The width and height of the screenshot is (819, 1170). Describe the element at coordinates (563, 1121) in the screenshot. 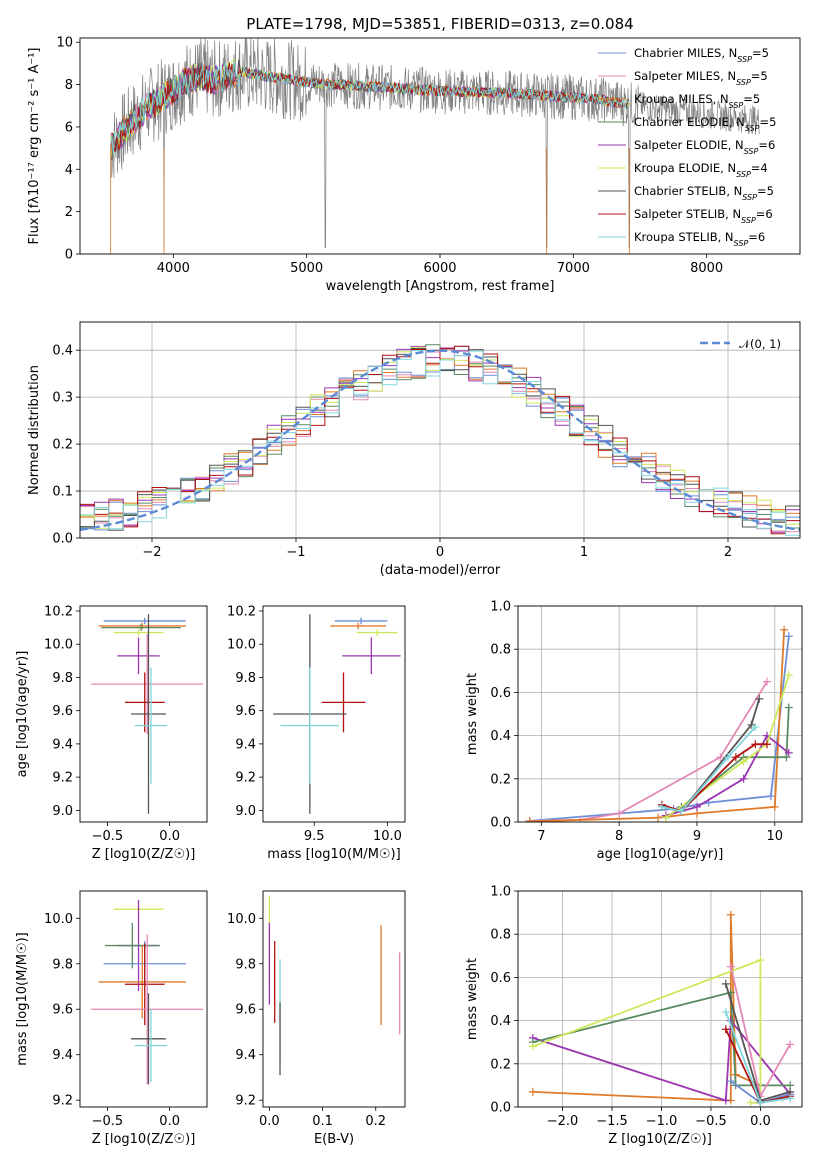

I see `x-tick-label: −2.0` at that location.